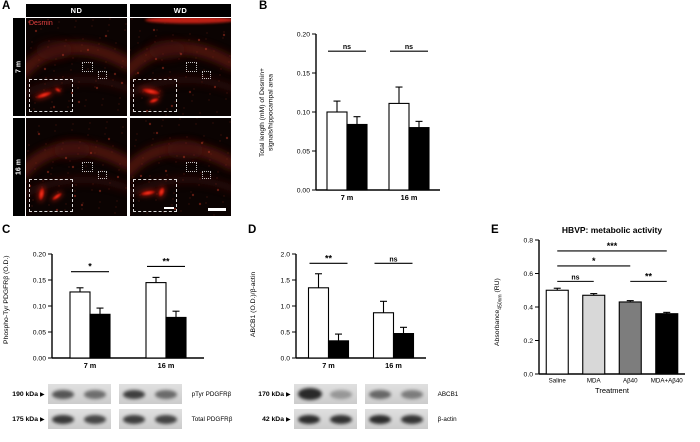 The image size is (700, 442). I want to click on protein-name-label: pTyr PDGFRβ, so click(211, 394).